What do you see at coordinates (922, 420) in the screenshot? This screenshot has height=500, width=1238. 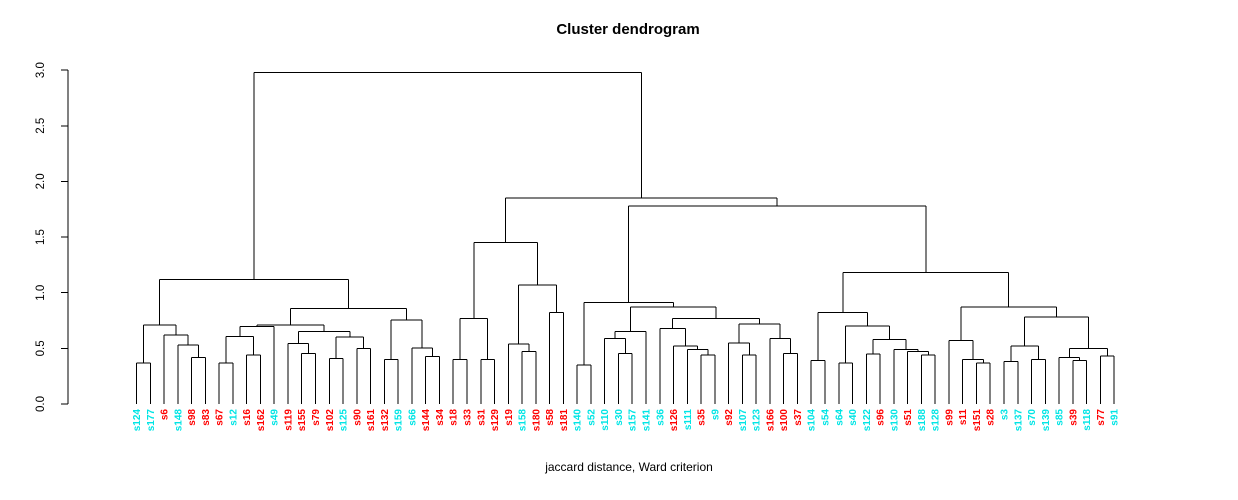 I see `leaf-label: s188` at bounding box center [922, 420].